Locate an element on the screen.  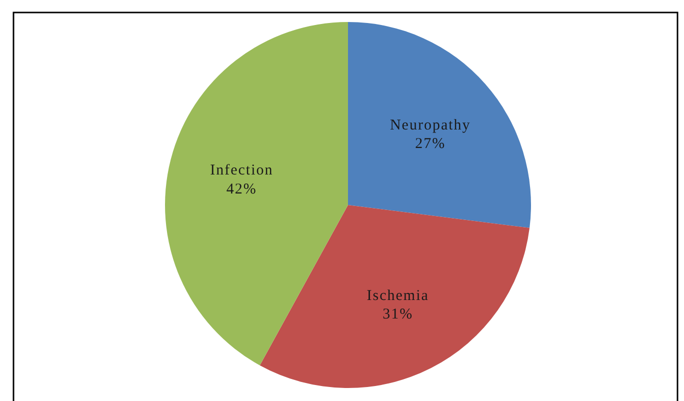
pie-slice is located at coordinates (439, 125).